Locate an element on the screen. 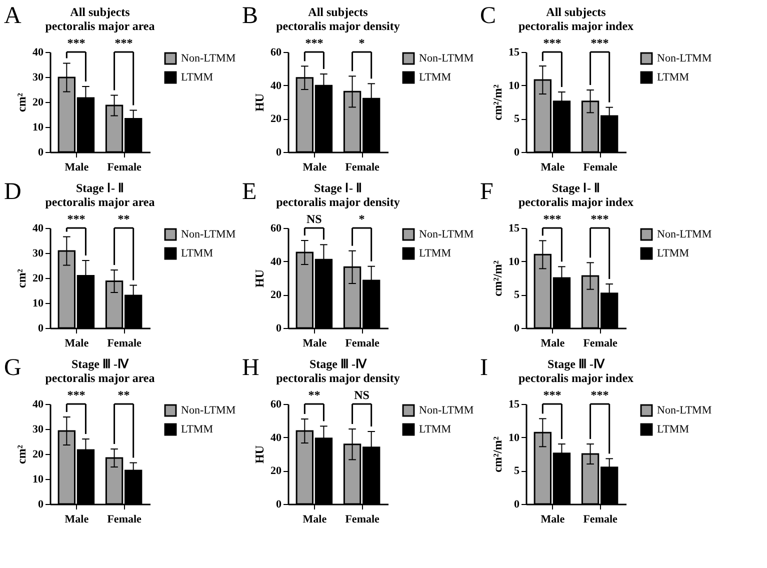 This screenshot has width=767, height=568. text: F is located at coordinates (487, 192).